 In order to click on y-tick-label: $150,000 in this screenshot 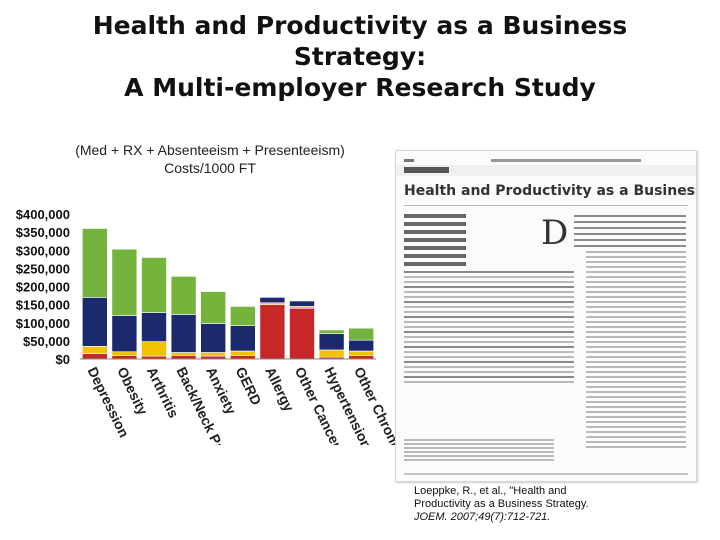, I will do `click(43, 305)`.